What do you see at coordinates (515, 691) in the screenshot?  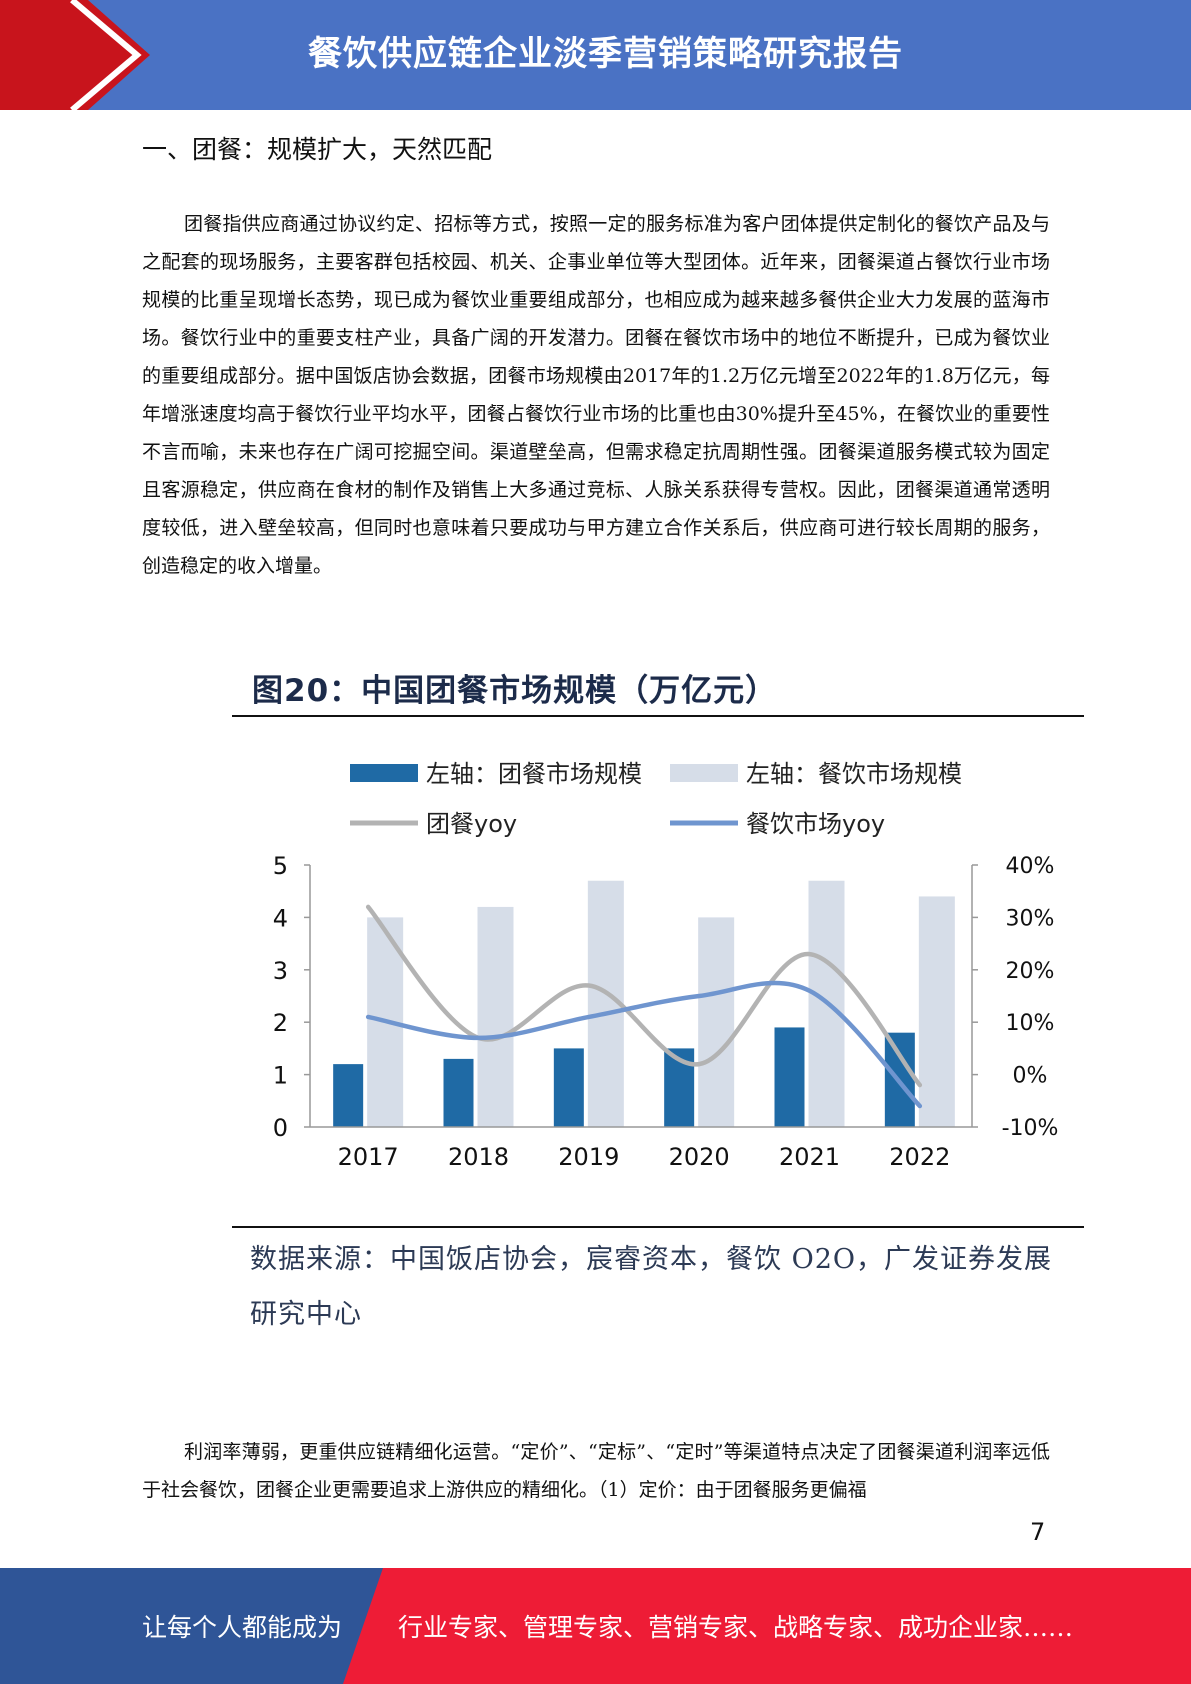 I see `figure-title: 图20：中国团餐市场规模（万亿元）` at bounding box center [515, 691].